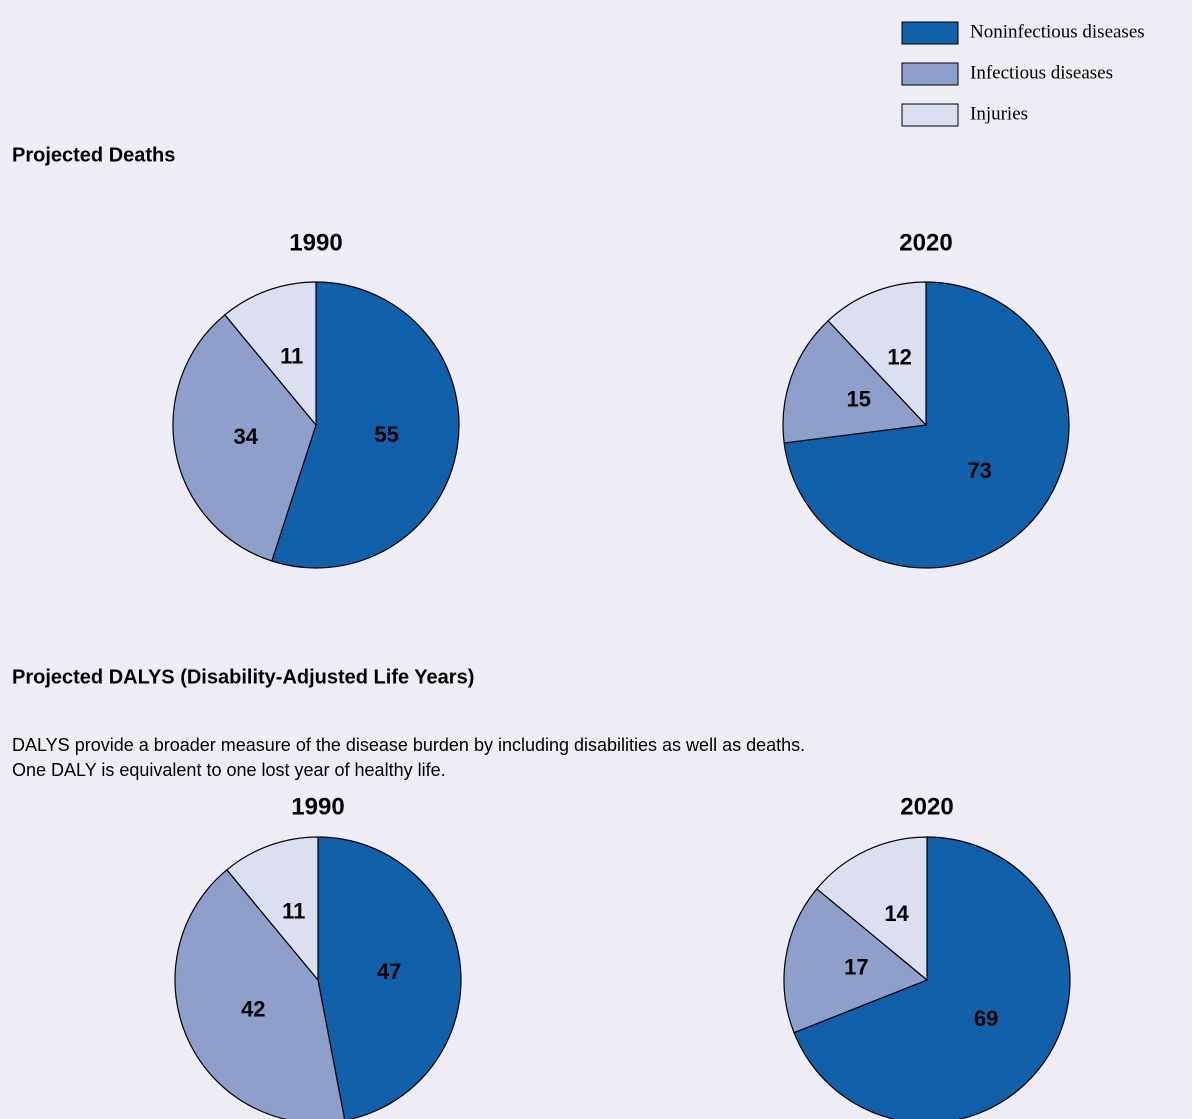 The height and width of the screenshot is (1119, 1192). Describe the element at coordinates (1041, 72) in the screenshot. I see `legend-label: Infectious diseases` at that location.